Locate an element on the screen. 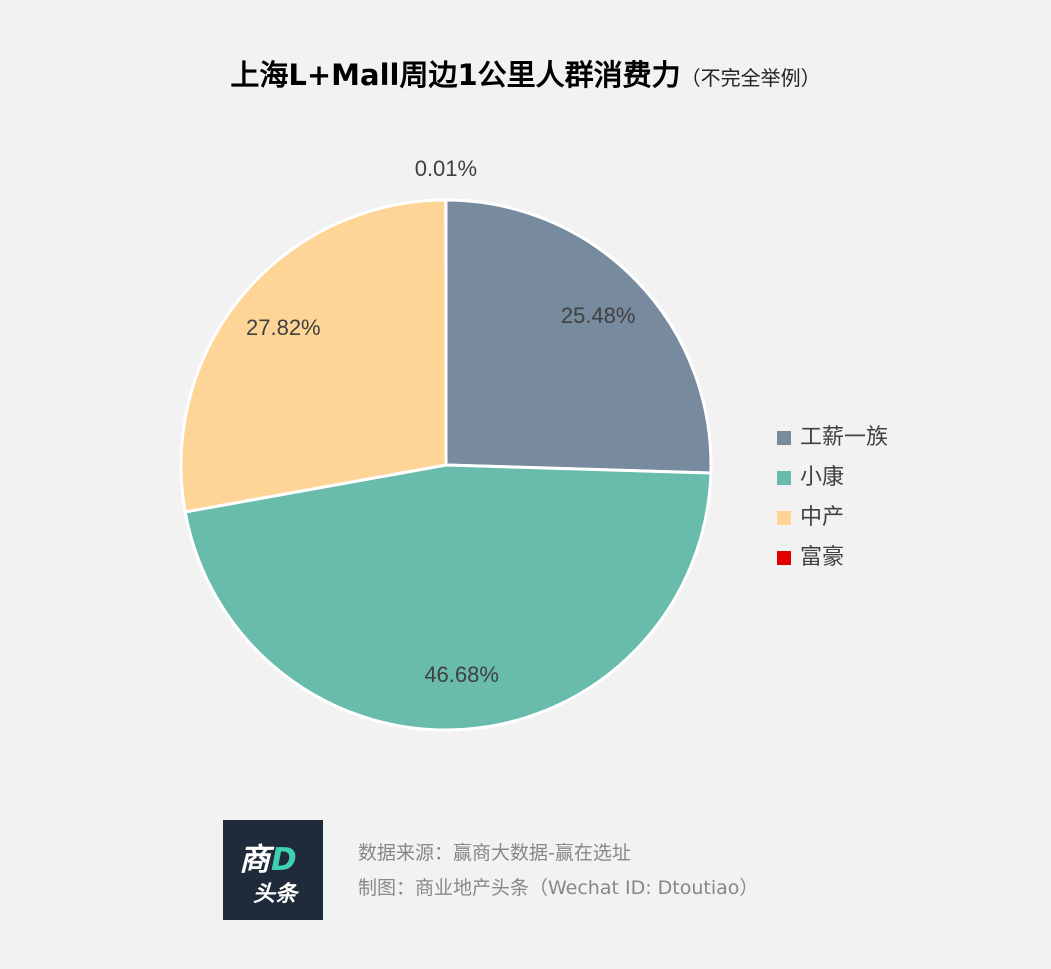  title-main: 上海L+Mall周边1公里人群消费力 is located at coordinates (455, 75).